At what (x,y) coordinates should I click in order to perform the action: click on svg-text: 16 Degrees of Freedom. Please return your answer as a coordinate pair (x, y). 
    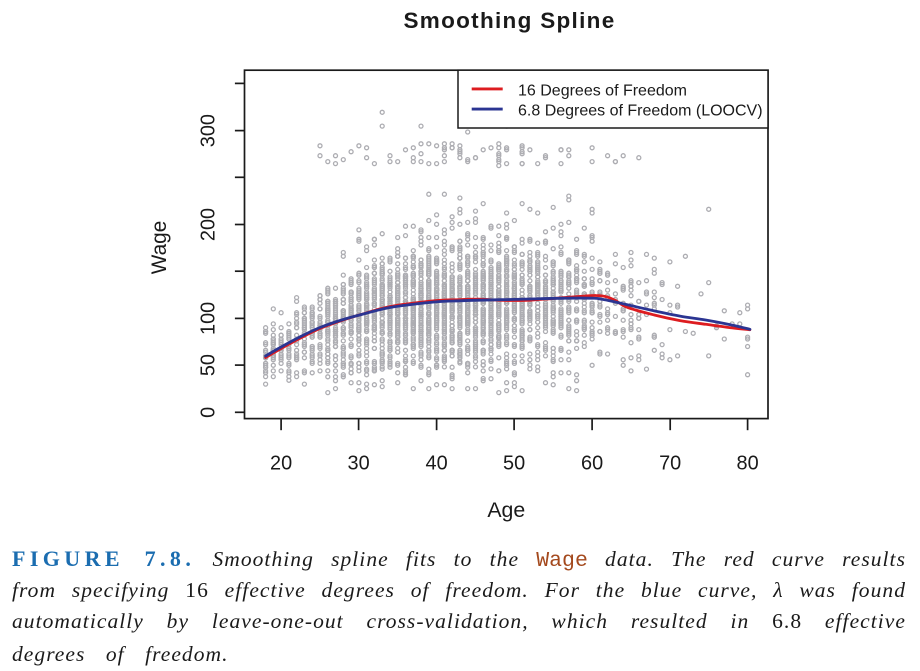
    Looking at the image, I should click on (602, 90).